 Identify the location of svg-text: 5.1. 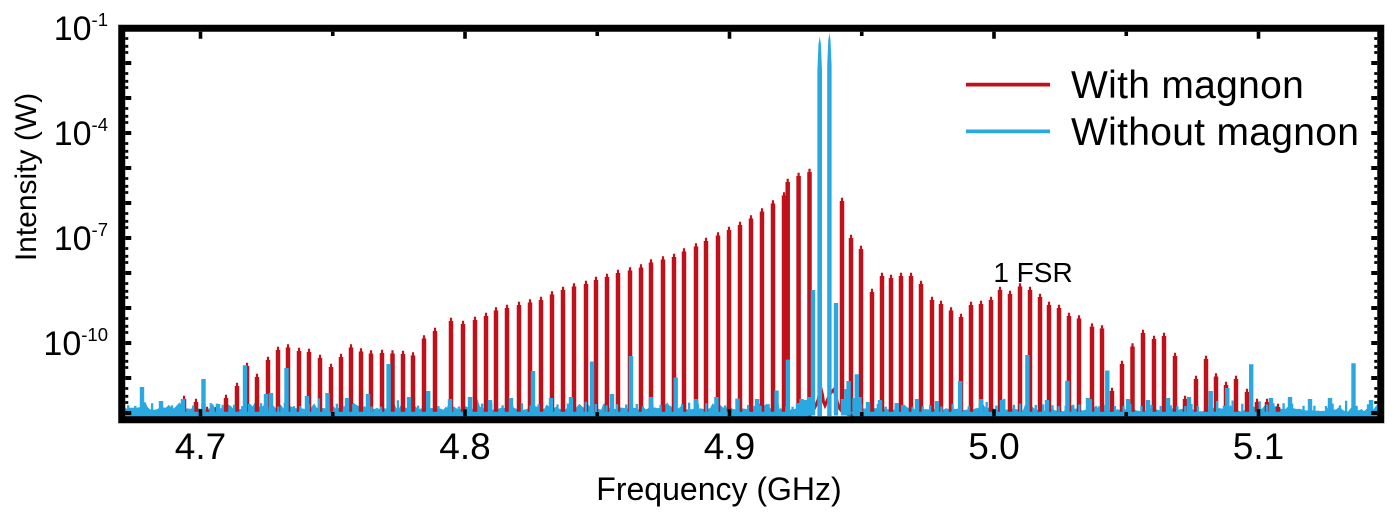
(1258, 446).